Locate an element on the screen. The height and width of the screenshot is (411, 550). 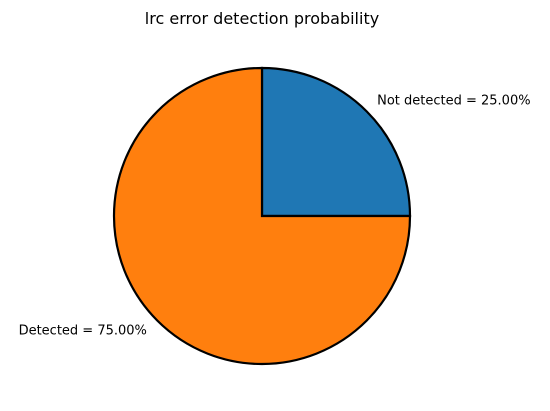
pie-slice-label-0: Not detected = 25.00% is located at coordinates (453, 100).